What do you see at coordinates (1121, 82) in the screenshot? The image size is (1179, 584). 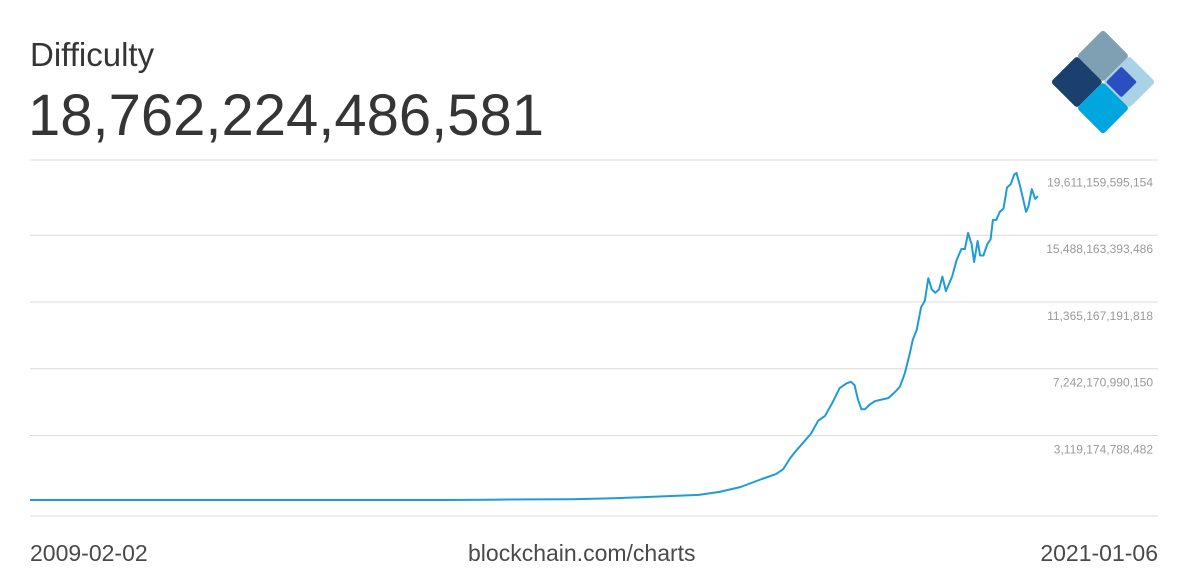 I see `logo-tile-inner` at bounding box center [1121, 82].